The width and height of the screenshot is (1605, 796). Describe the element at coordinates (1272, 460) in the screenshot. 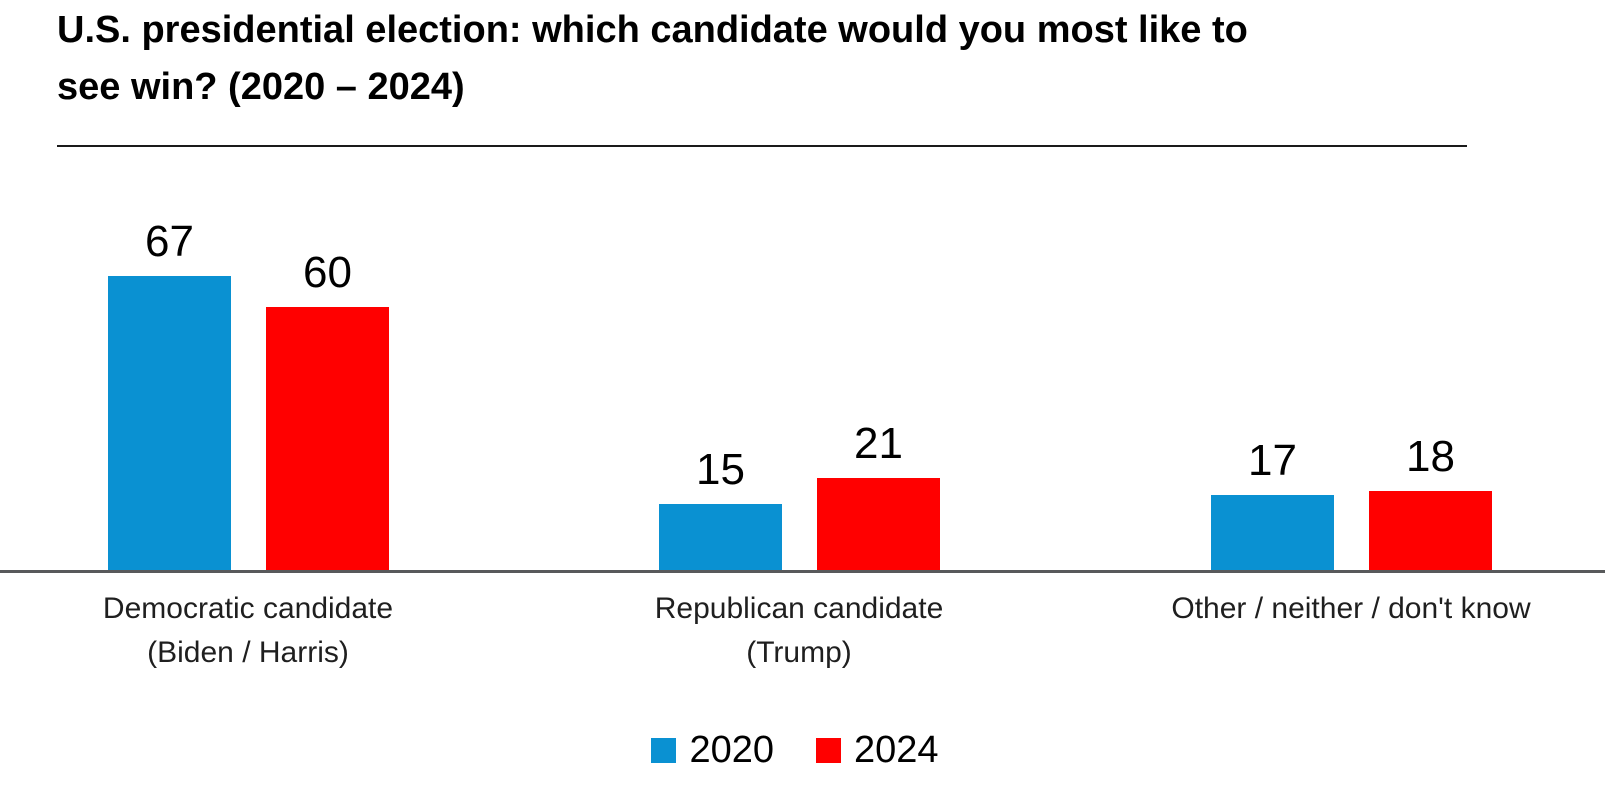

I see `value-label-2020-other-neither-dont-know: 17` at that location.